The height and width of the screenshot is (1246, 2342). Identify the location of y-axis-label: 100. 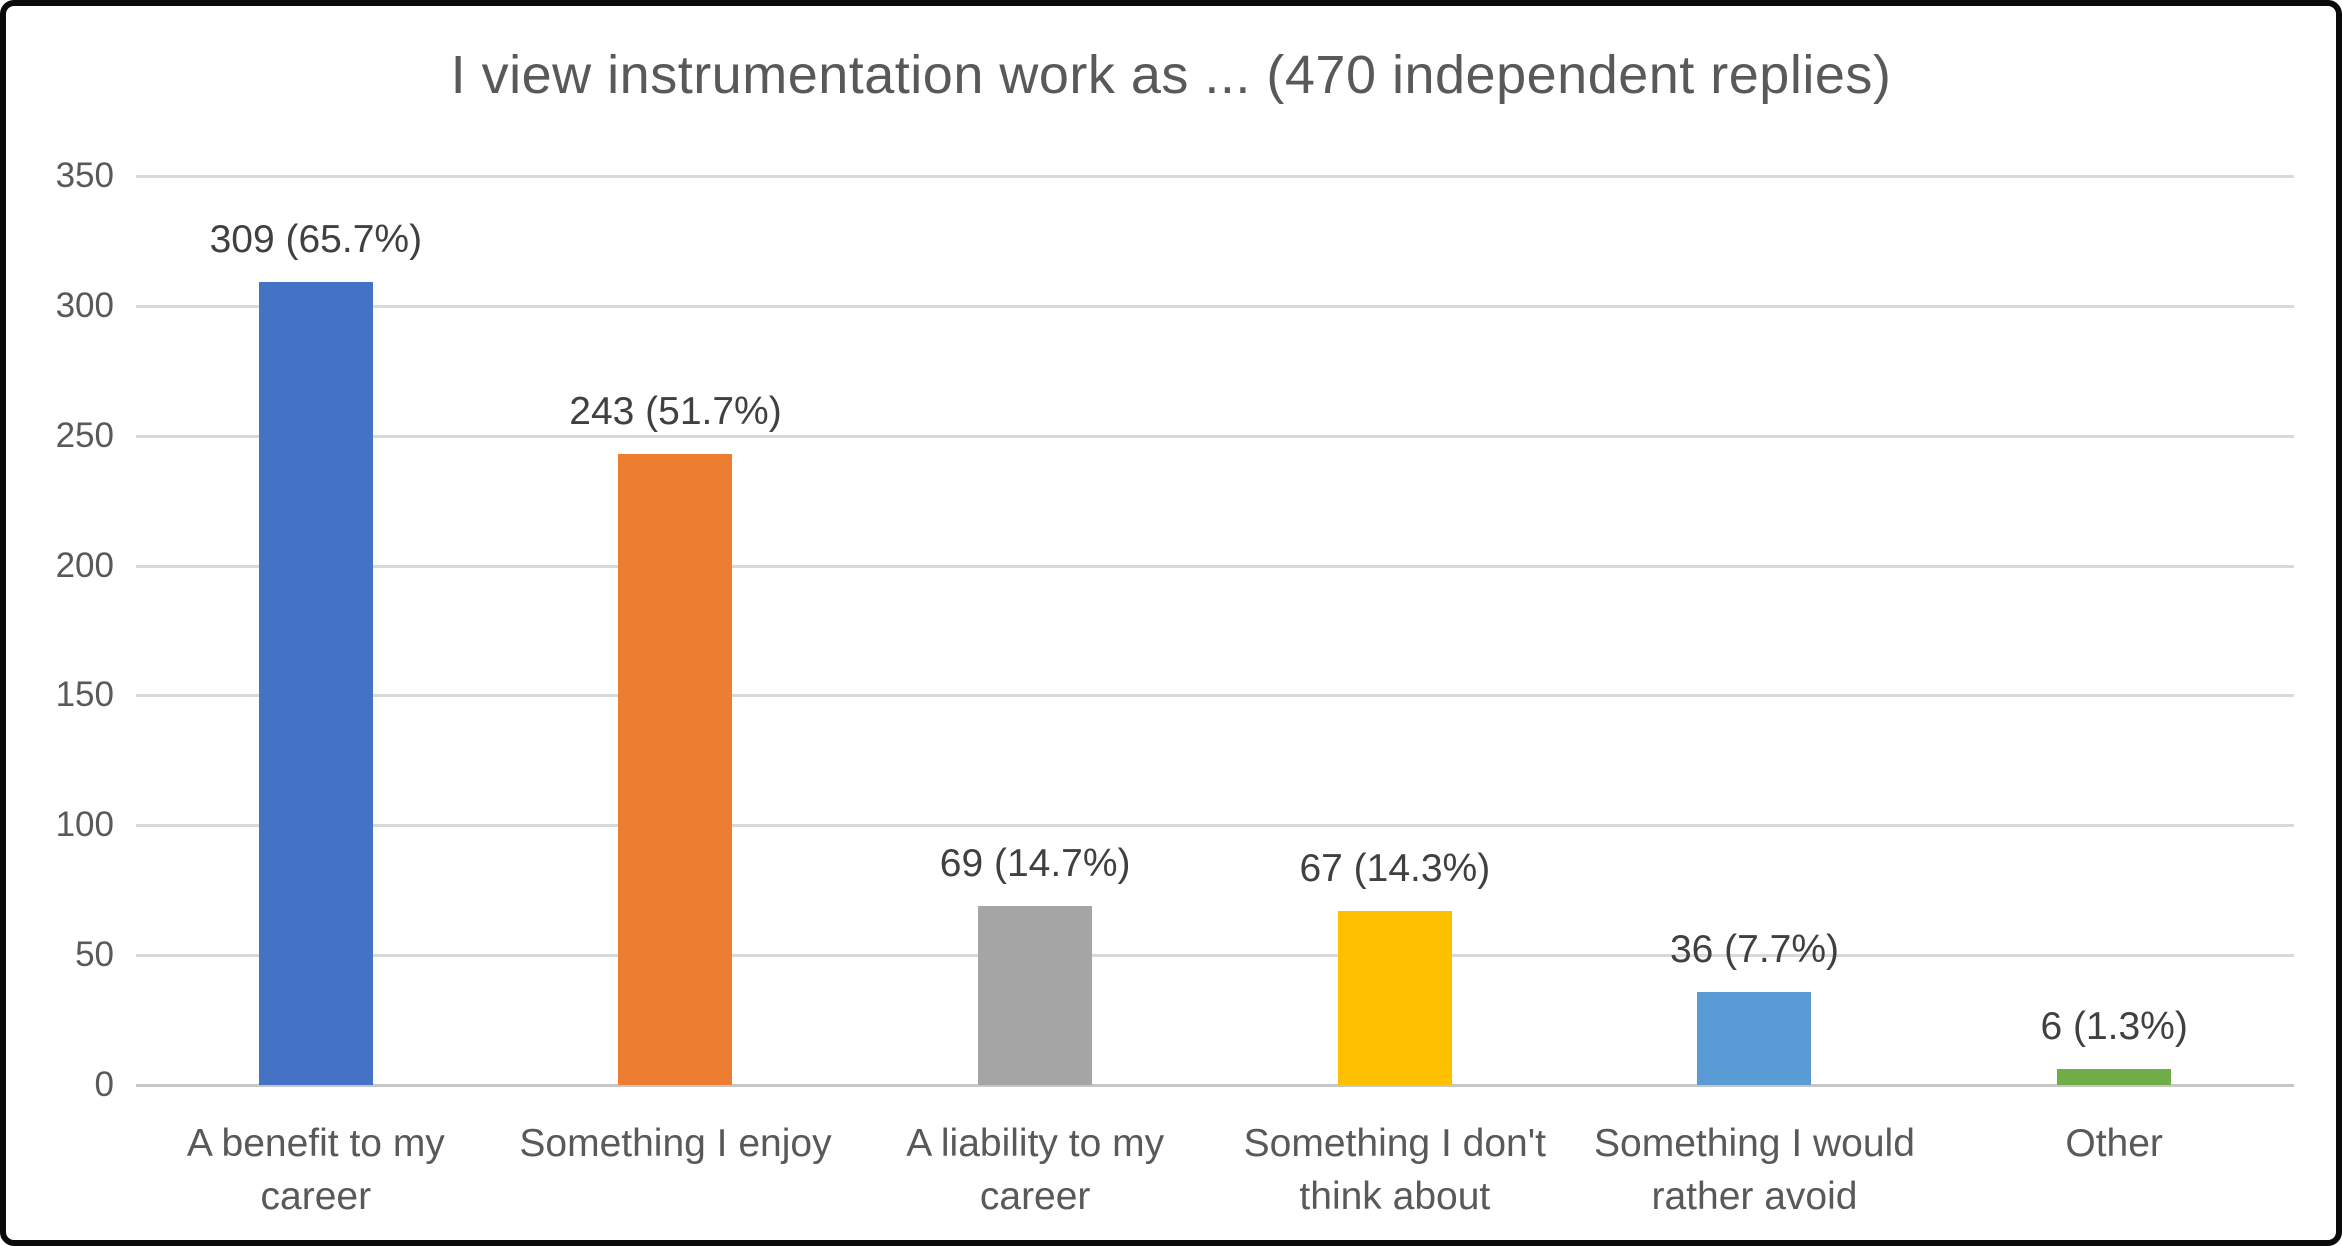
(84, 825).